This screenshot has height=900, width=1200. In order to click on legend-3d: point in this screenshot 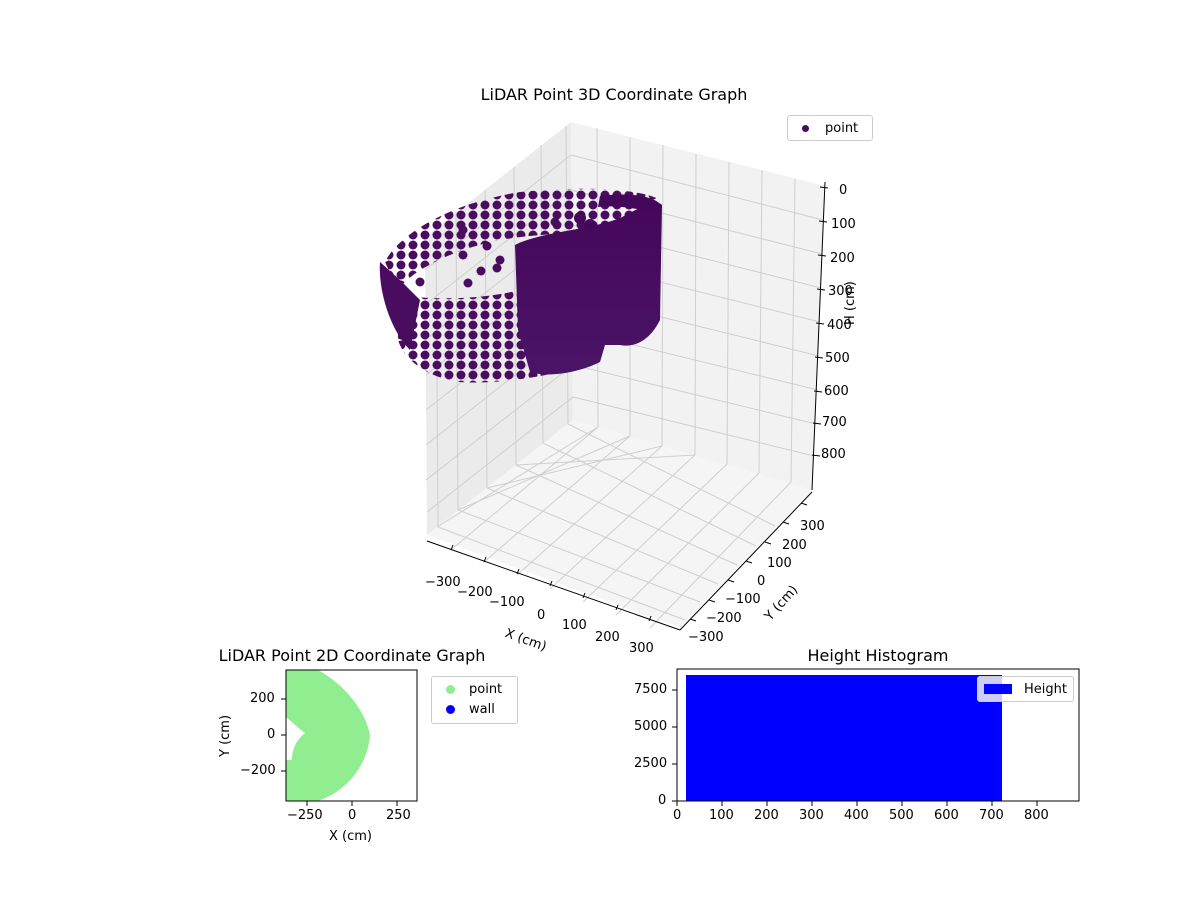, I will do `click(830, 128)`.